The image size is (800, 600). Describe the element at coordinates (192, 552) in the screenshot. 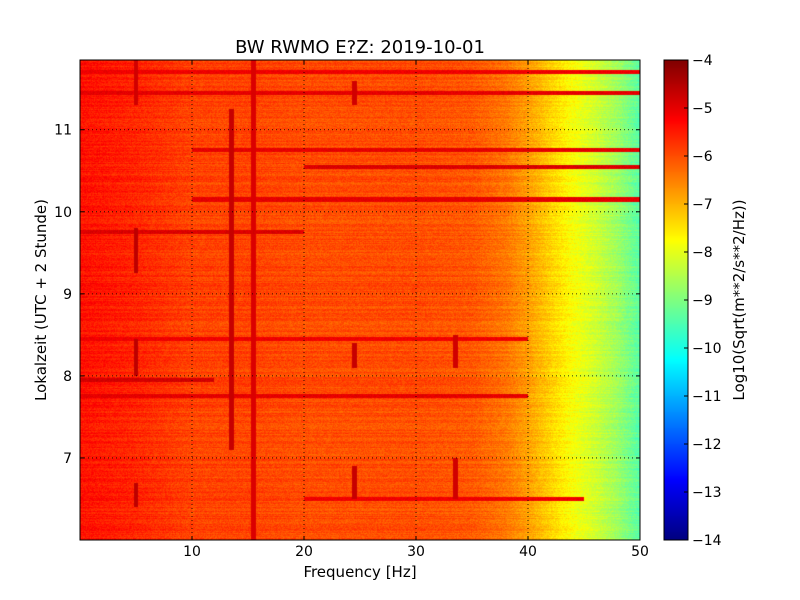

I see `x-tick-label: 10` at that location.